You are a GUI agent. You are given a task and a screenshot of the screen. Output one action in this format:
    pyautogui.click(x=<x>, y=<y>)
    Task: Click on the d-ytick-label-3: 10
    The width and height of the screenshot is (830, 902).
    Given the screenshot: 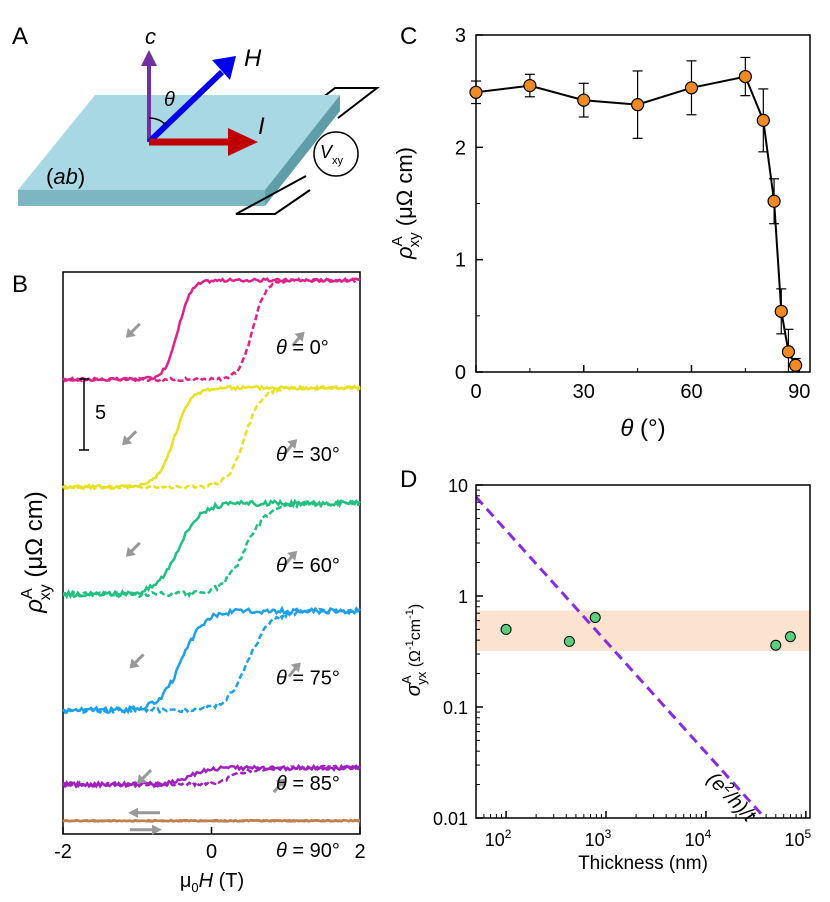 What is the action you would take?
    pyautogui.click(x=458, y=486)
    